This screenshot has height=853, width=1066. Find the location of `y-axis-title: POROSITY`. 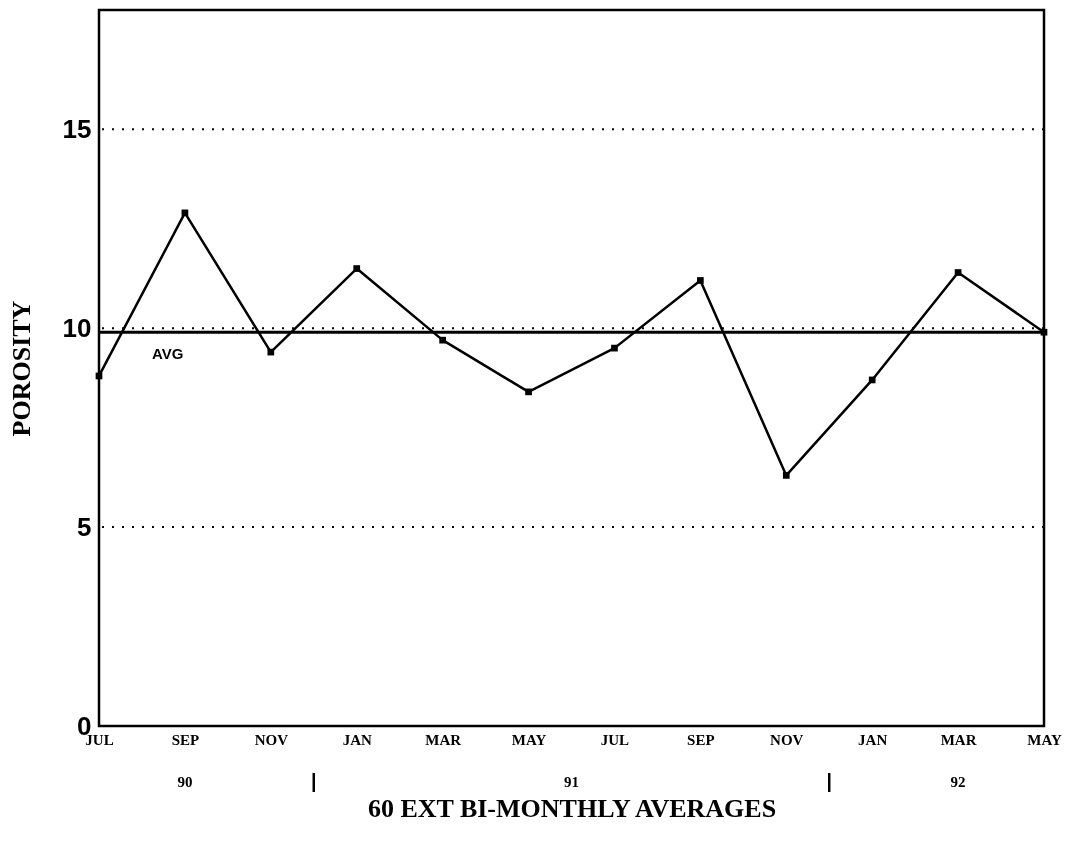

y-axis-title: POROSITY is located at coordinates (21, 368).